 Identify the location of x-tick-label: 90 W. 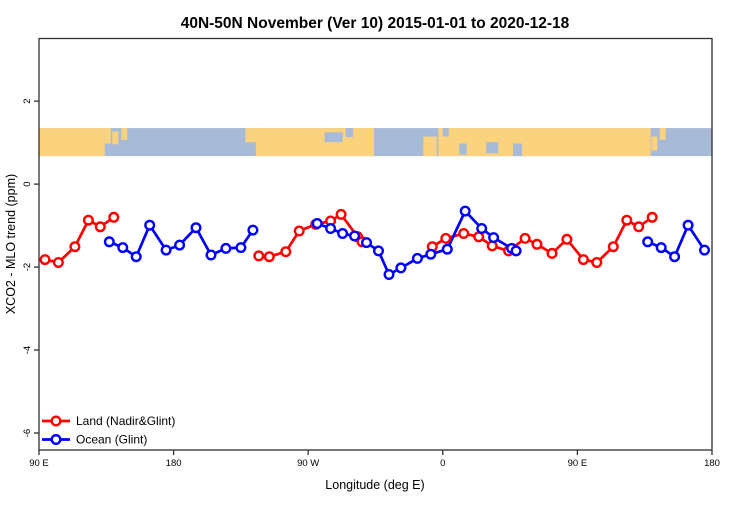
(308, 463).